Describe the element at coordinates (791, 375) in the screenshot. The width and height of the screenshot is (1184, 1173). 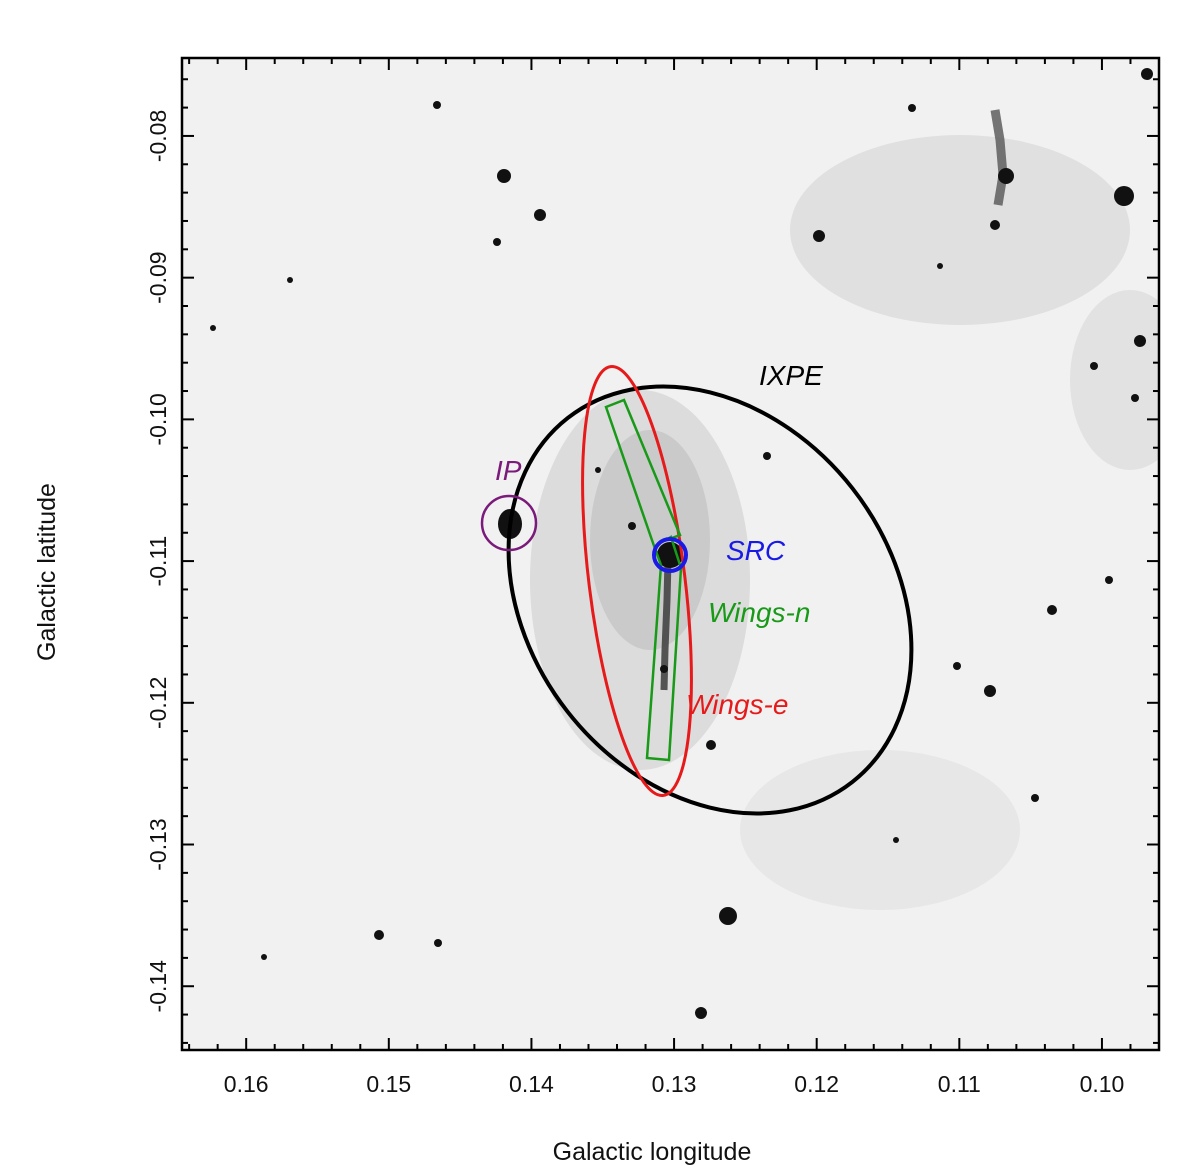
I see `ixpe-label: IXPE` at that location.